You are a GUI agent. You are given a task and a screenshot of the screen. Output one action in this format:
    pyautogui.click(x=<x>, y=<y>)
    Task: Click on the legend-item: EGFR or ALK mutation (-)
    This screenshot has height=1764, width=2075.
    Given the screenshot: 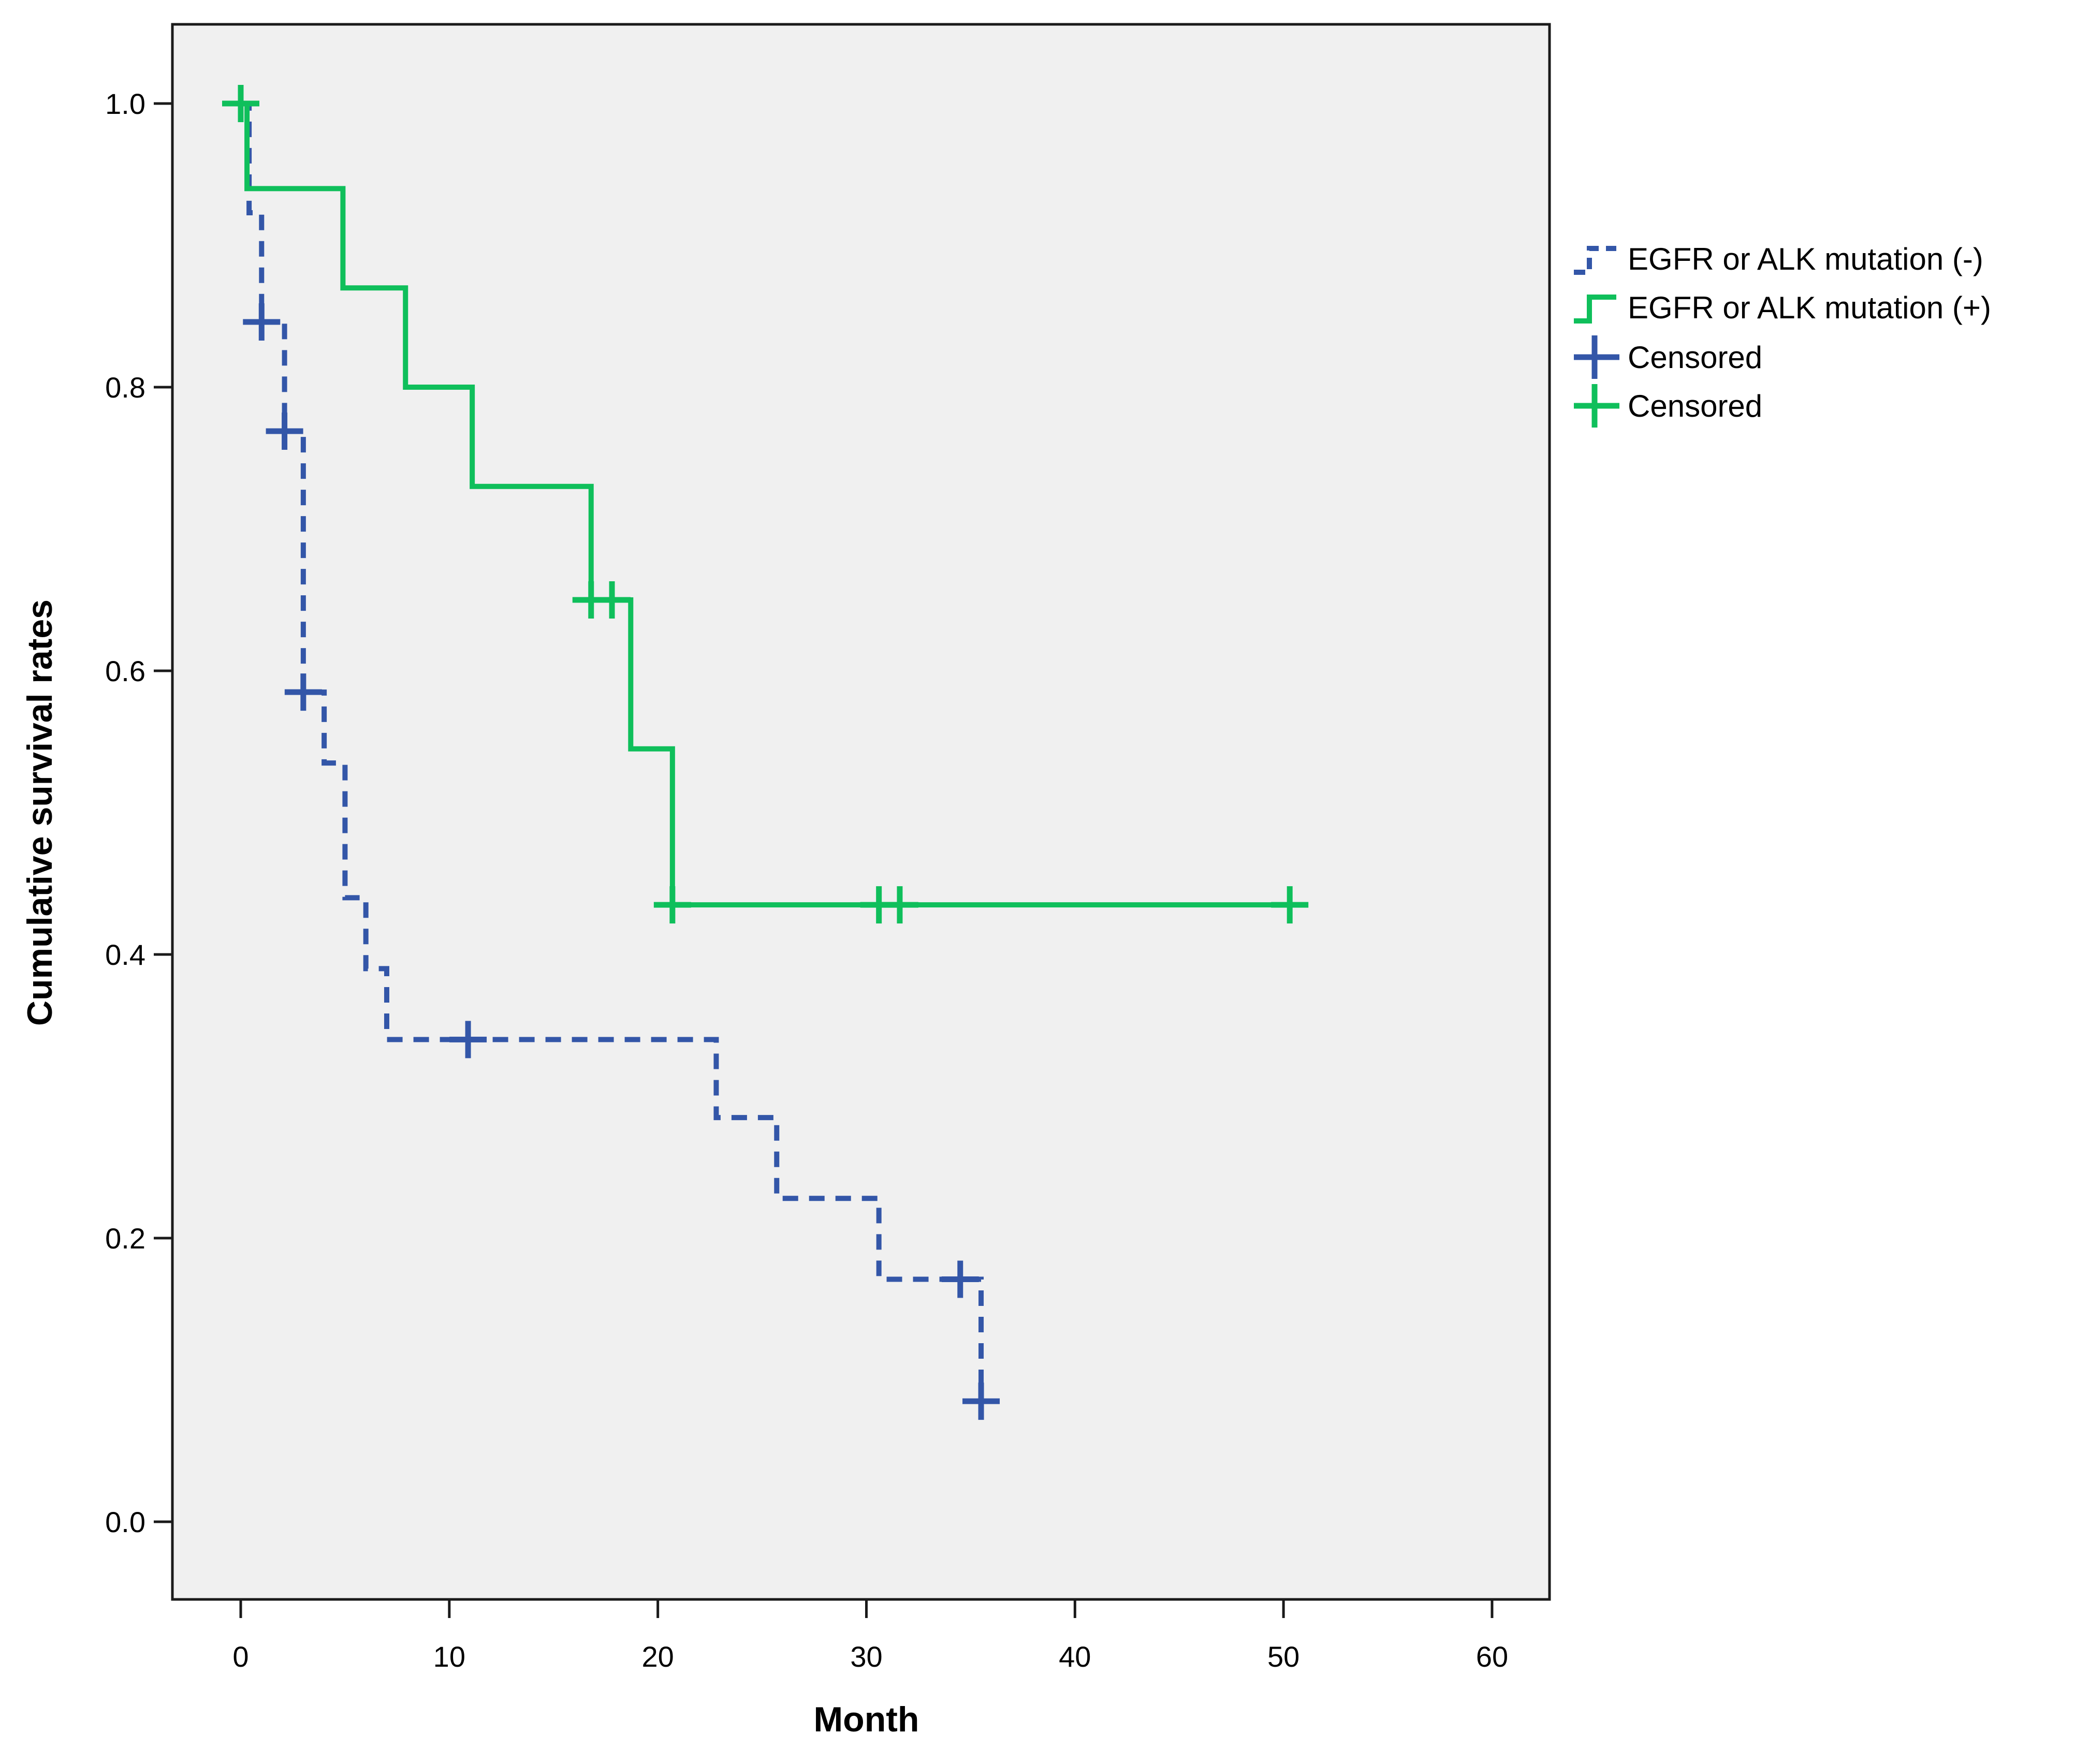 What is the action you would take?
    pyautogui.click(x=1778, y=259)
    